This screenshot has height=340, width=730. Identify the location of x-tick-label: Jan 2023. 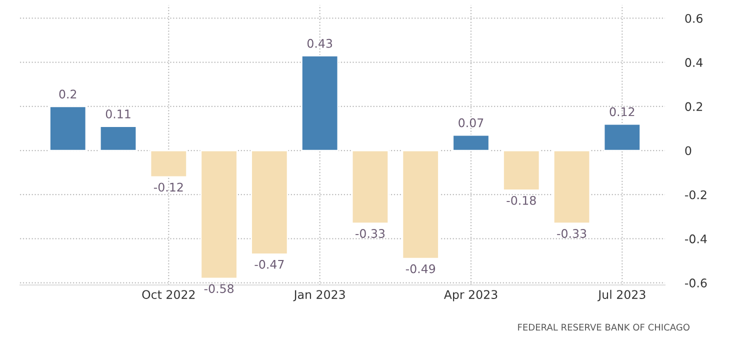
(319, 296).